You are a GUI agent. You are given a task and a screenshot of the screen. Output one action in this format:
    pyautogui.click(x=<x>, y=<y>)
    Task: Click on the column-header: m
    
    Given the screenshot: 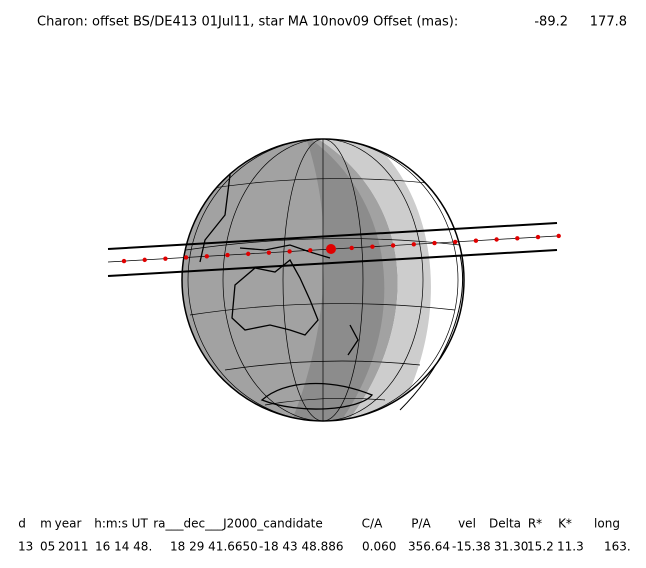 What is the action you would take?
    pyautogui.click(x=46, y=524)
    